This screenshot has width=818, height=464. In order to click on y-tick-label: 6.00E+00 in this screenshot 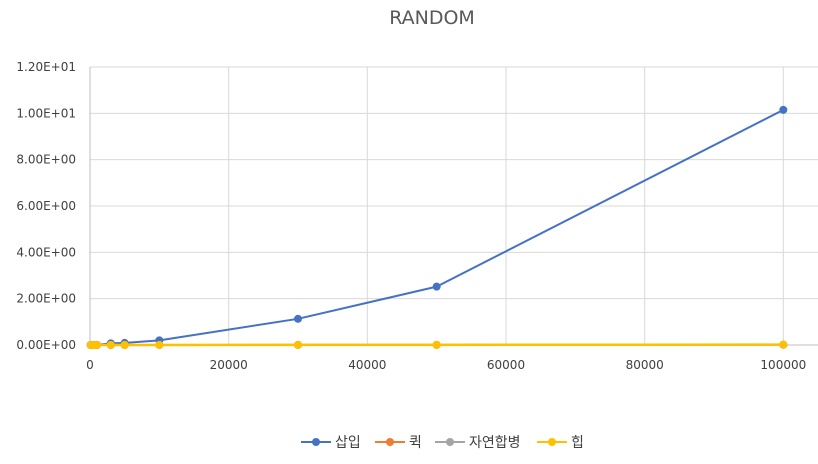, I will do `click(46, 206)`.